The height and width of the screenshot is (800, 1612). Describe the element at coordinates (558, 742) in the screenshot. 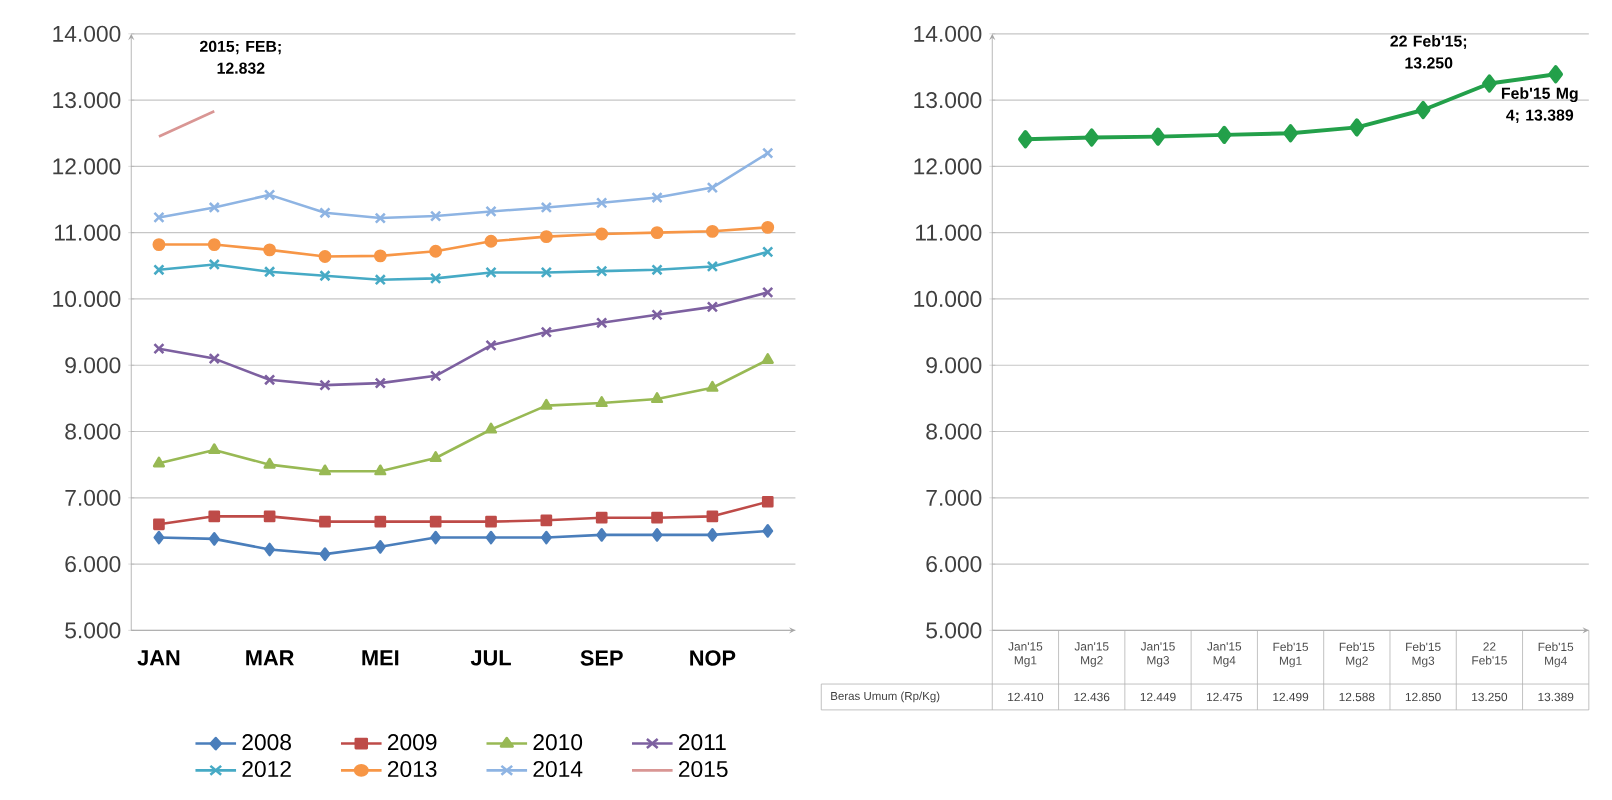

I see `legend-label: 2010` at that location.